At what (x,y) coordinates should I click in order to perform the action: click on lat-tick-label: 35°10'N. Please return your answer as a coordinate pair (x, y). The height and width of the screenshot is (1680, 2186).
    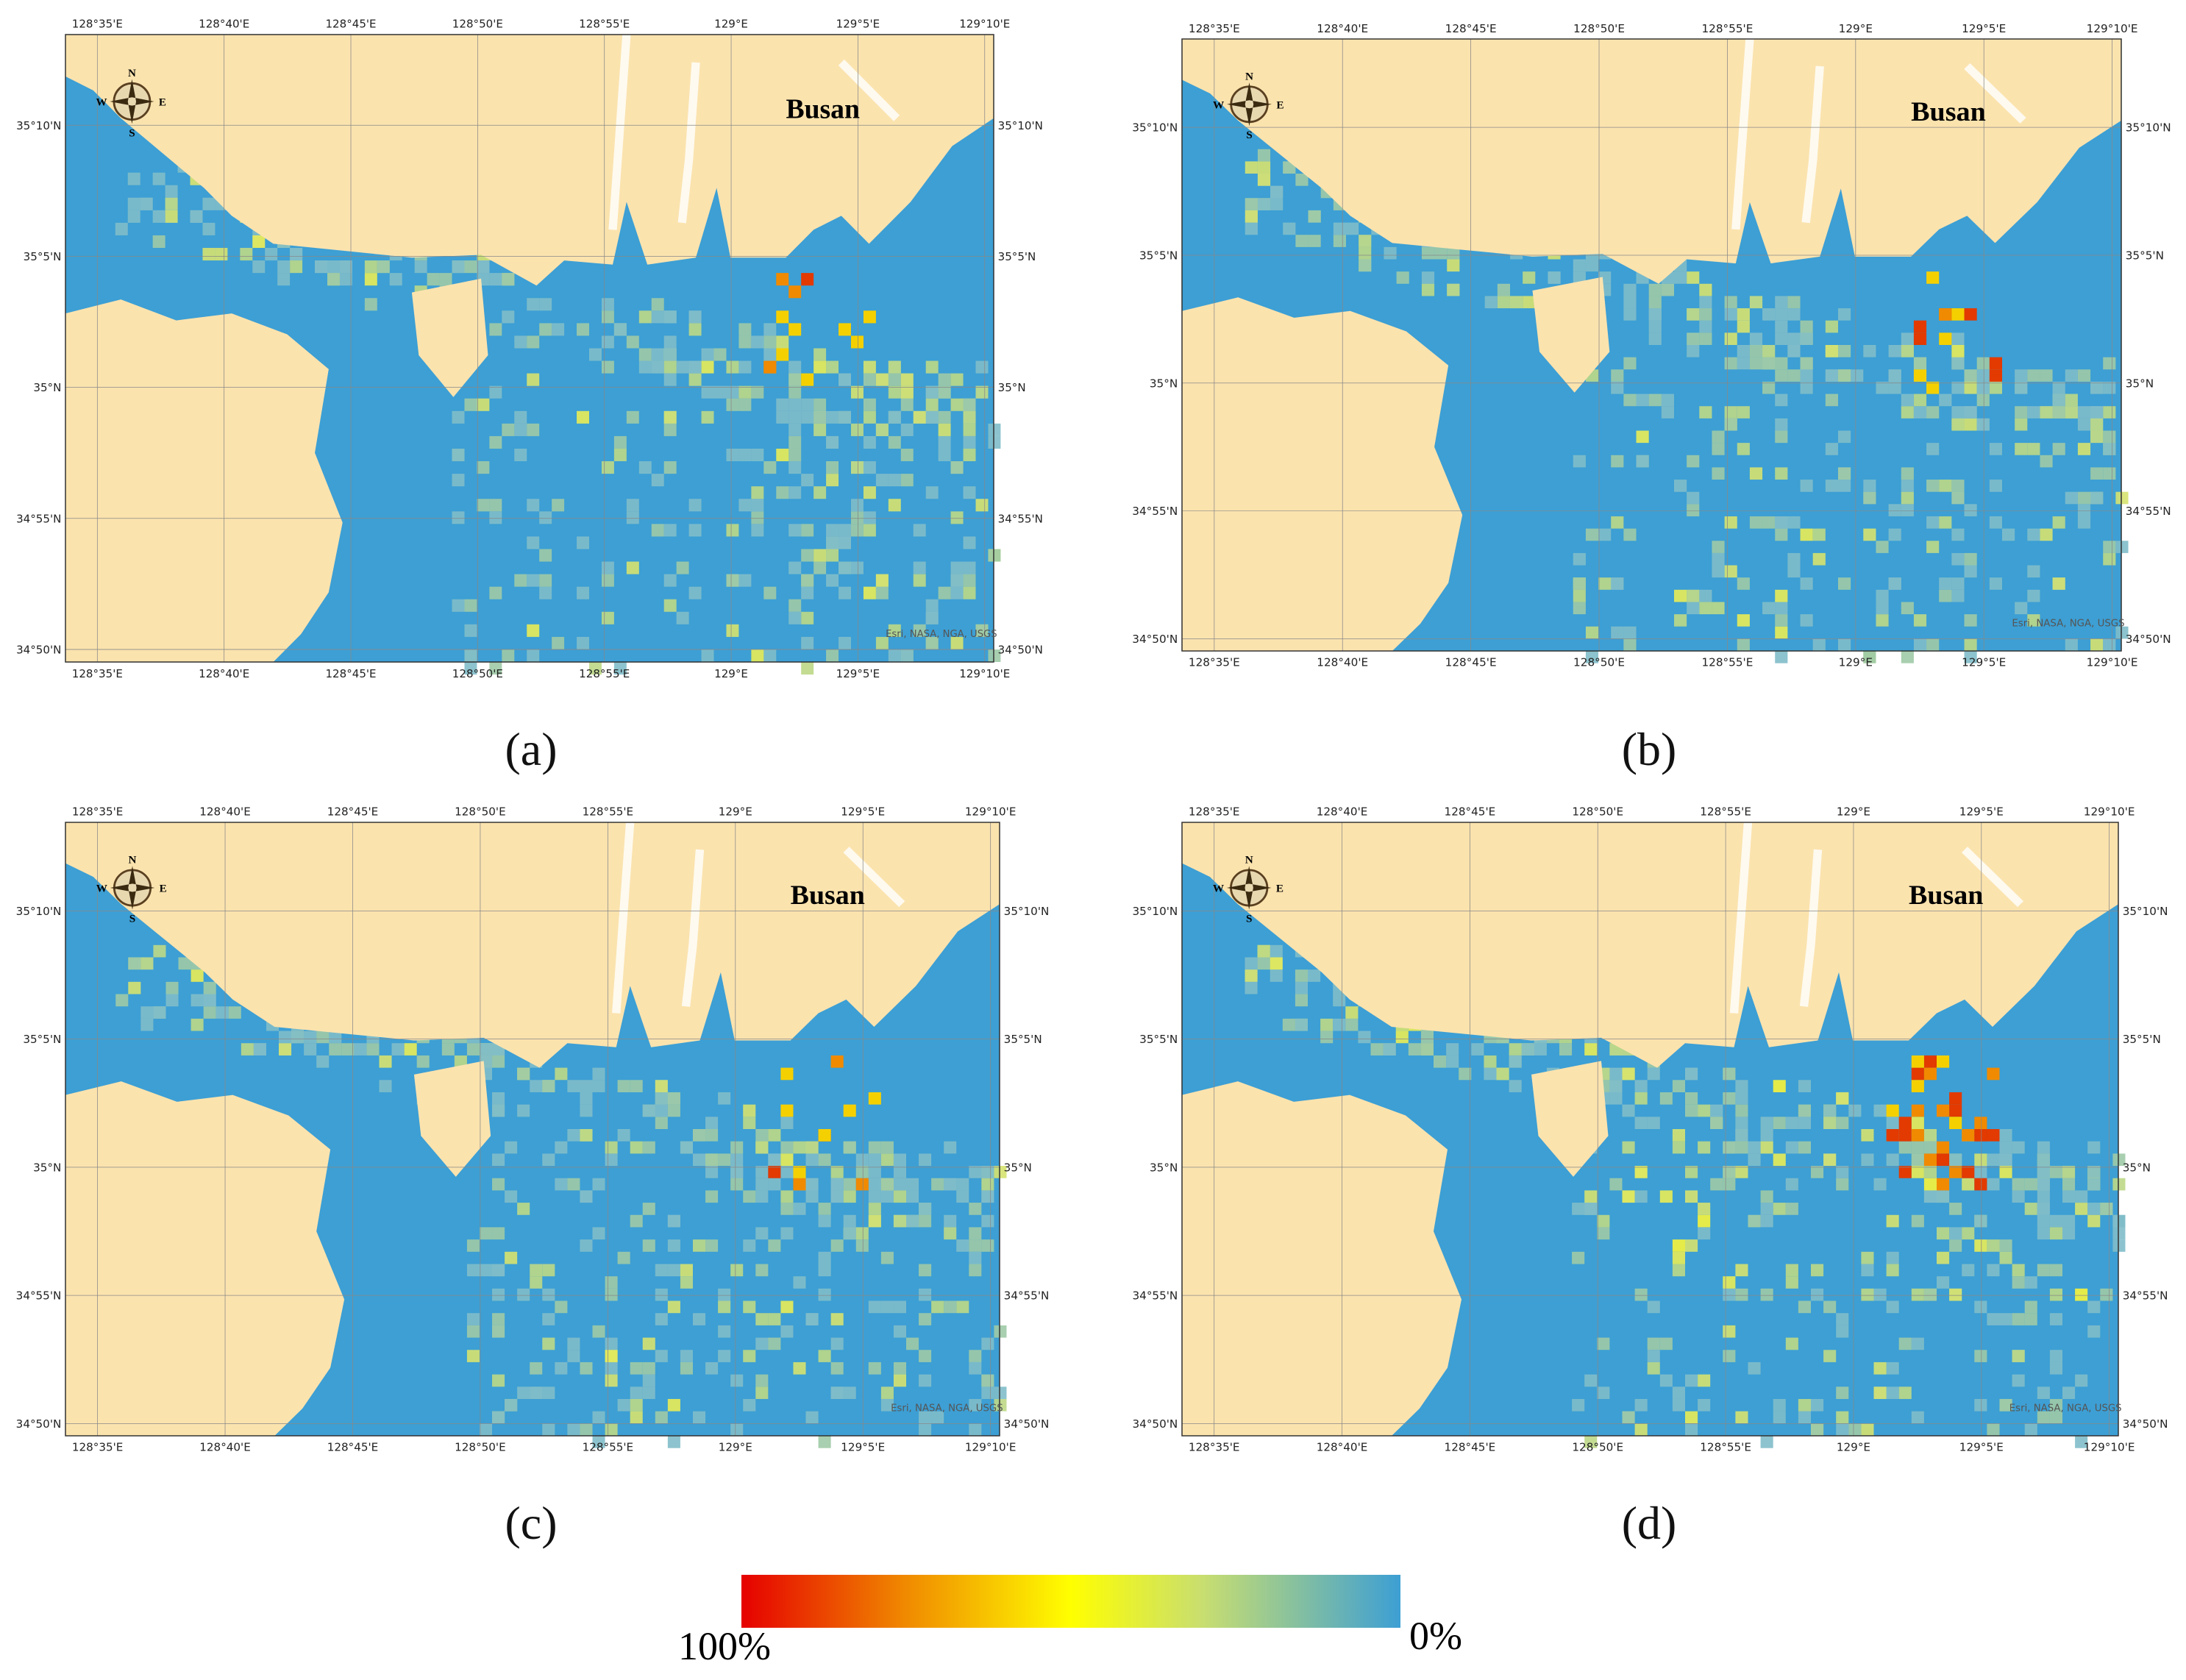
    Looking at the image, I should click on (39, 911).